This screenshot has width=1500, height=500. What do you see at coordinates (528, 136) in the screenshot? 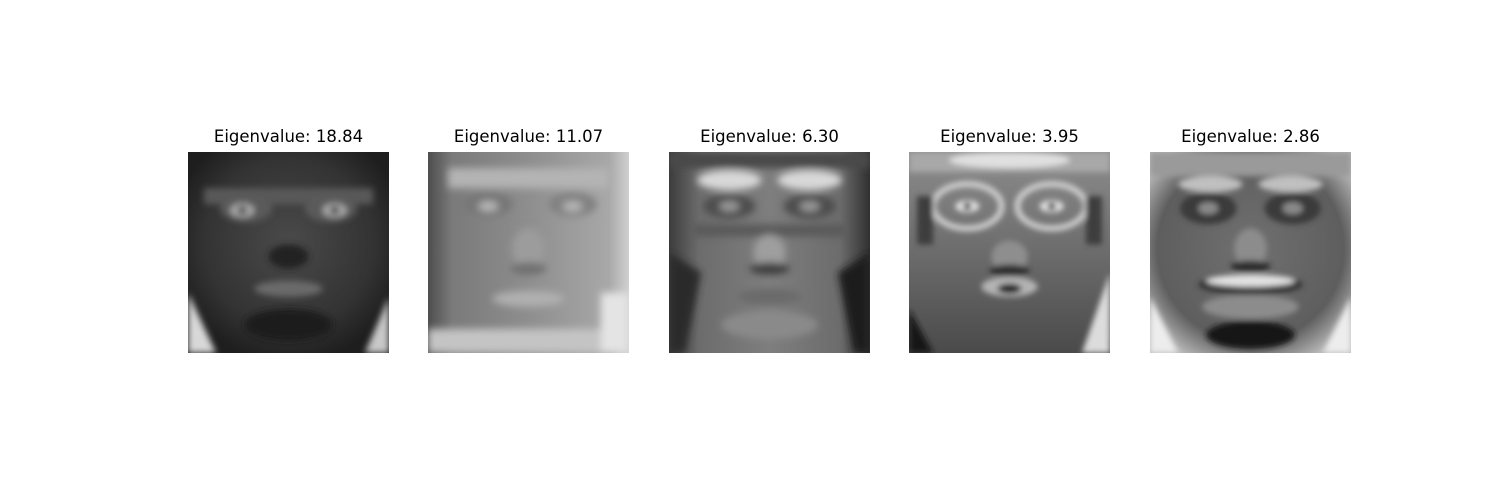
I see `eigenvalue-title: Eigenvalue: 11.07` at bounding box center [528, 136].